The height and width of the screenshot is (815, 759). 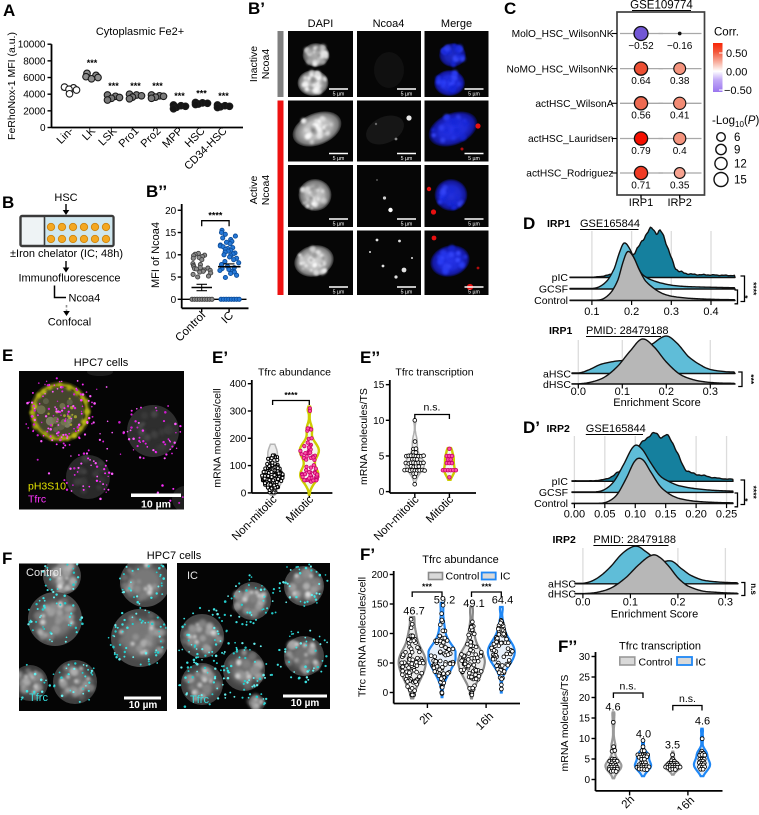 I want to click on svg-text: 59.2, so click(x=444, y=601).